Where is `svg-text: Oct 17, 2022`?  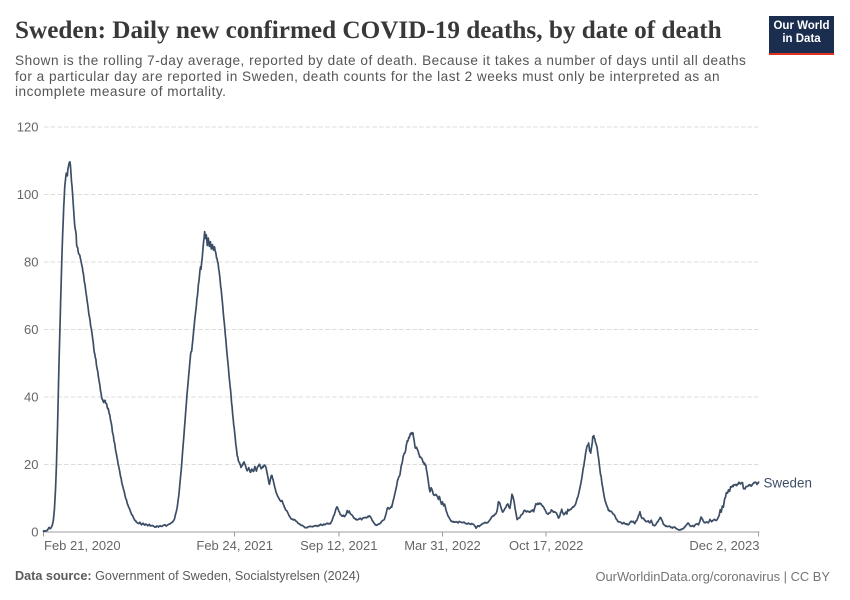
svg-text: Oct 17, 2022 is located at coordinates (546, 545).